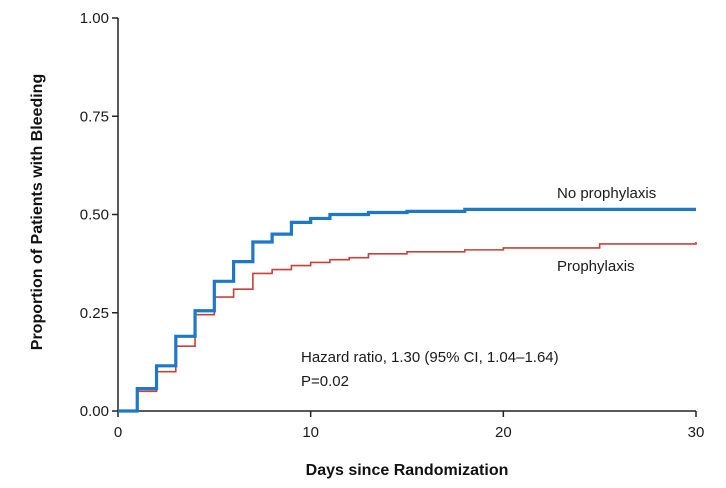 This screenshot has width=726, height=488. I want to click on x-axis-title: Days since Randomization, so click(407, 470).